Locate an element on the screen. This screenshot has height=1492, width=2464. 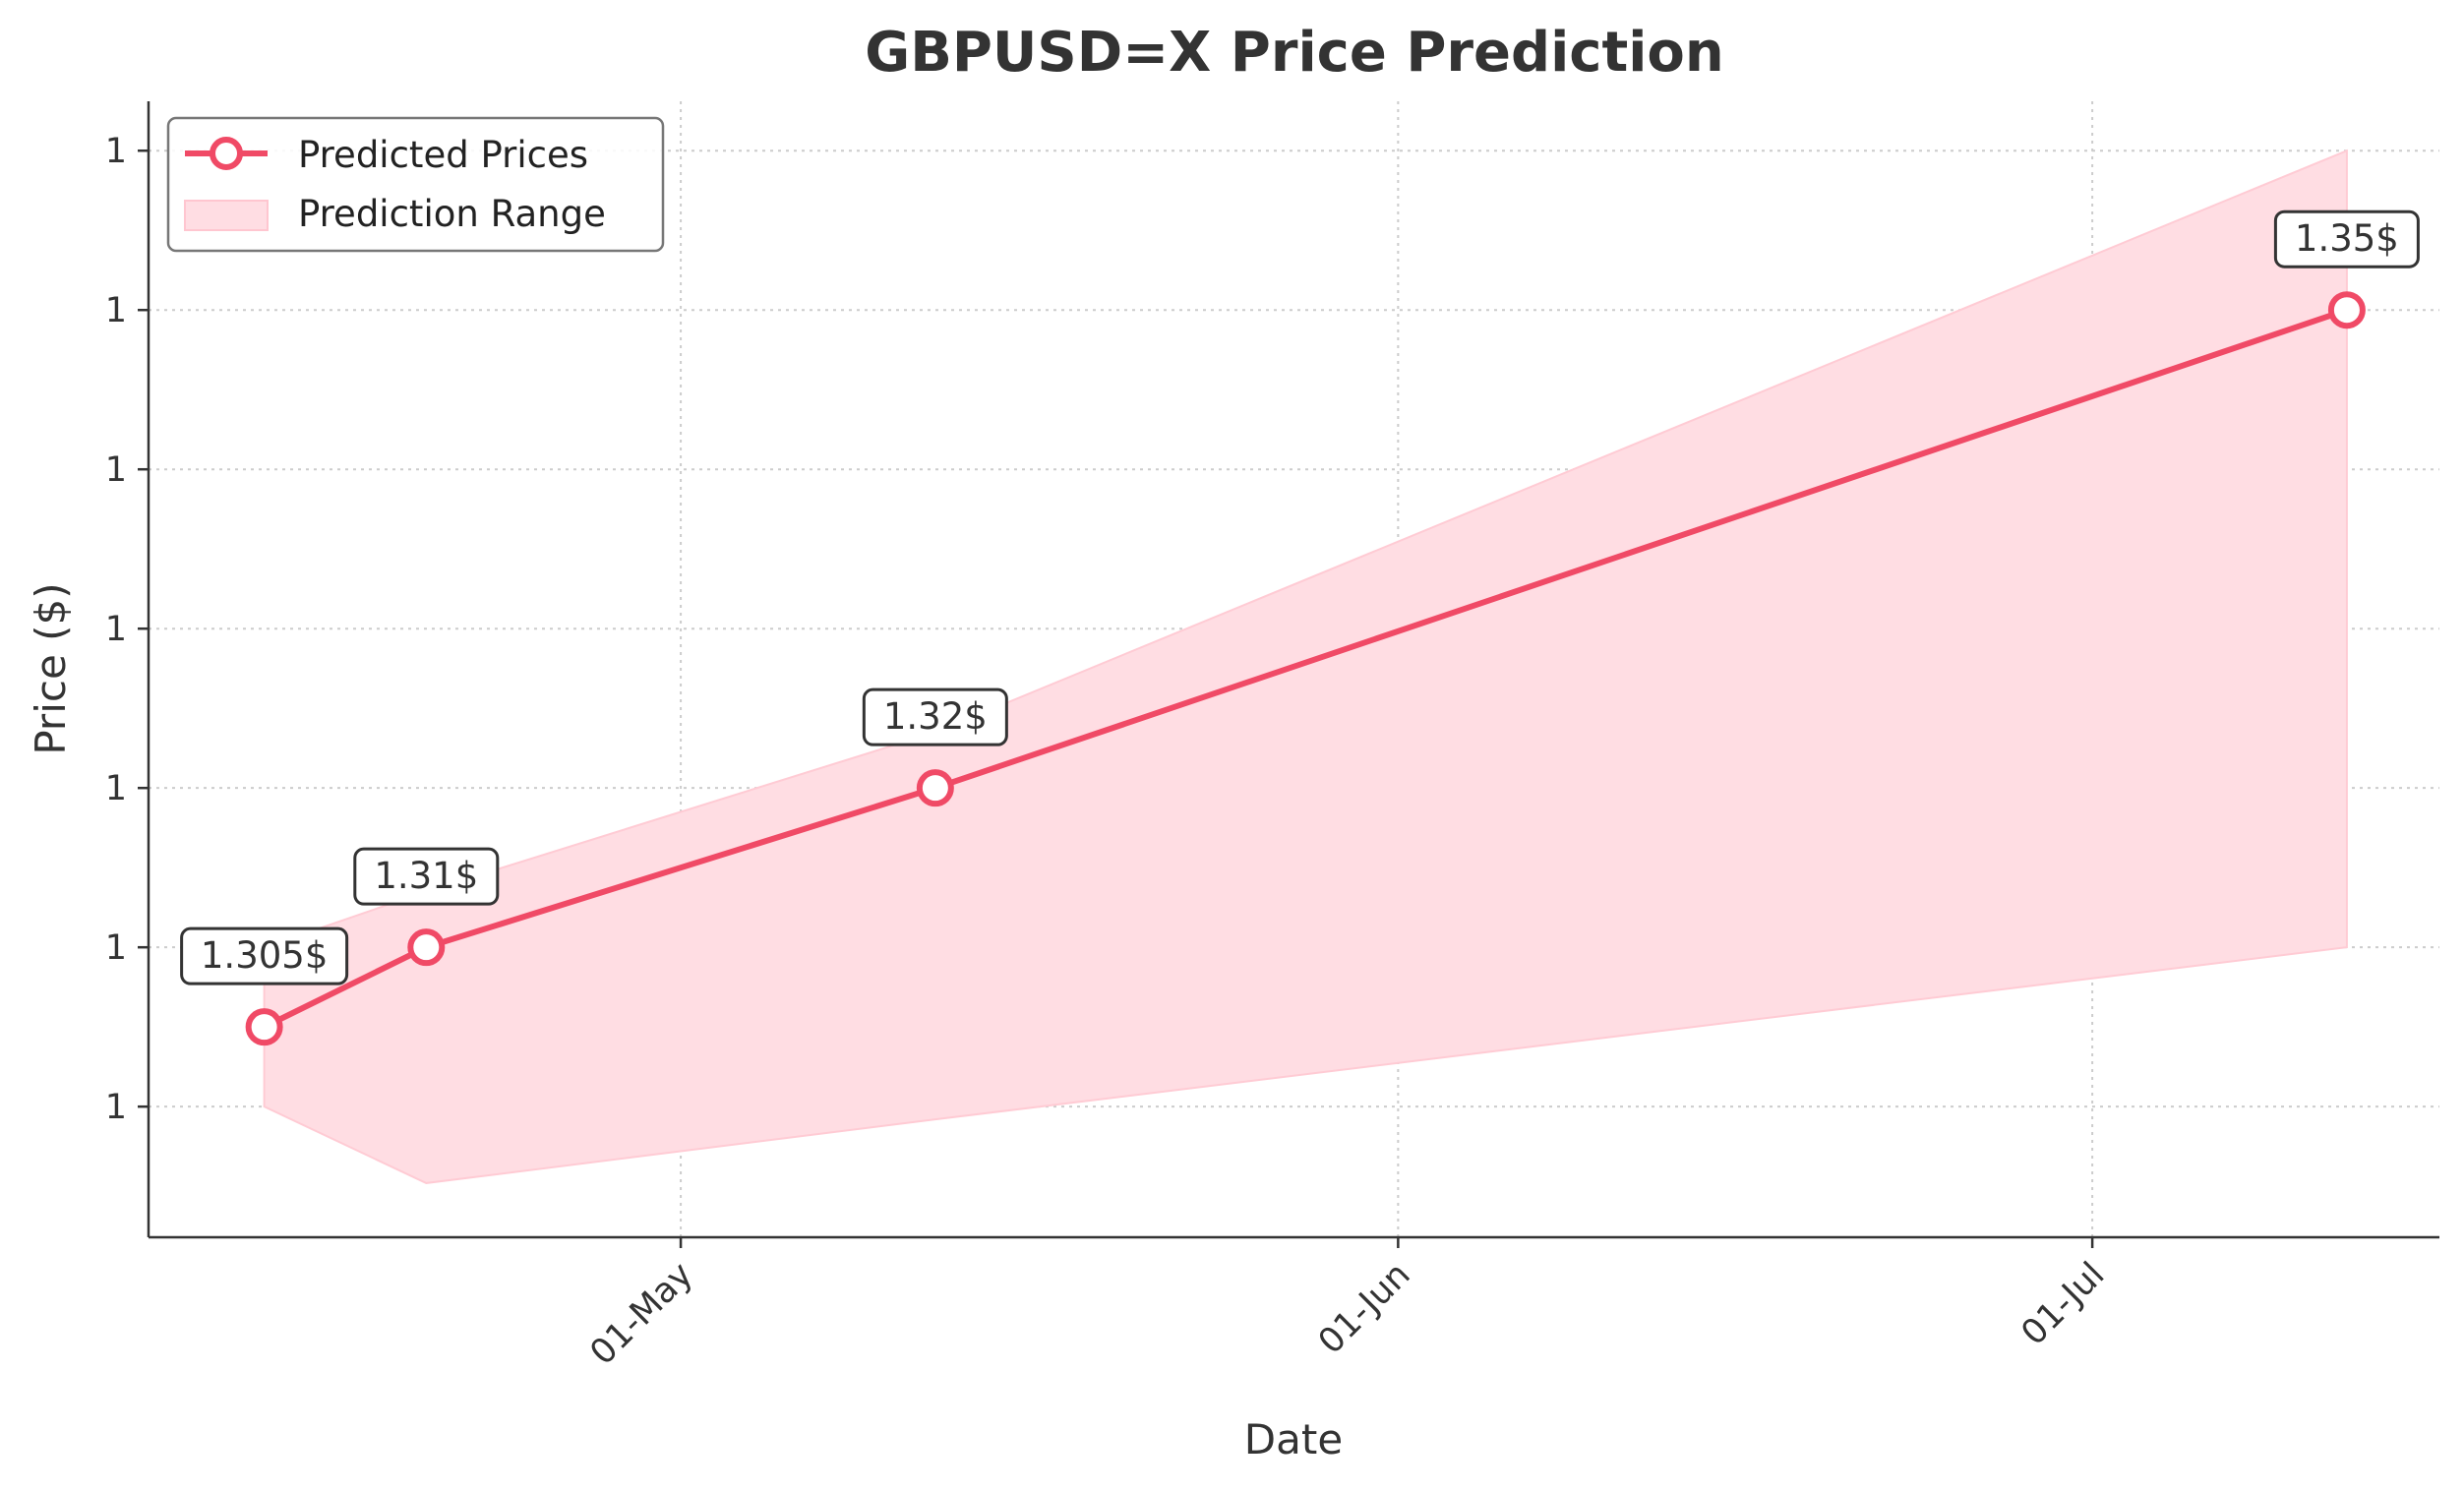
x-ticks: 01-May 01-Jun 01-Jul is located at coordinates (1348, 1305).